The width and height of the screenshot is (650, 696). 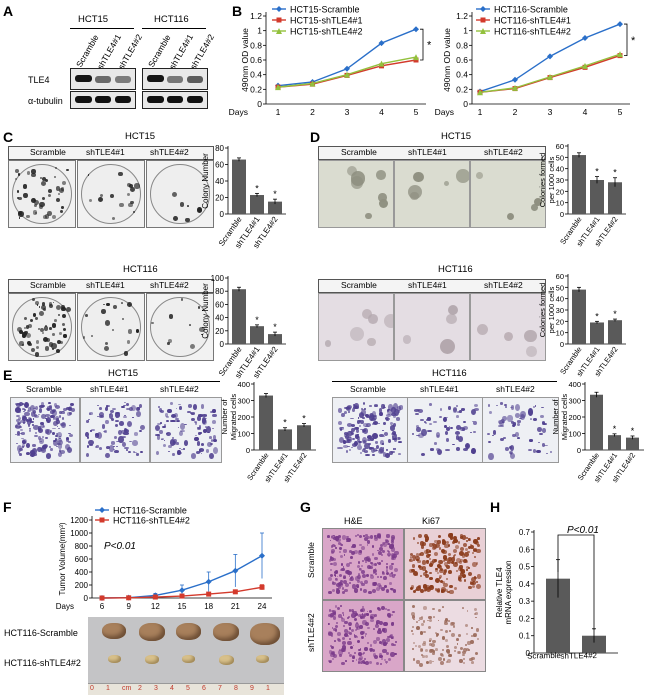 What do you see at coordinates (65, 606) in the screenshot?
I see `x-axis-label: Days` at bounding box center [65, 606].